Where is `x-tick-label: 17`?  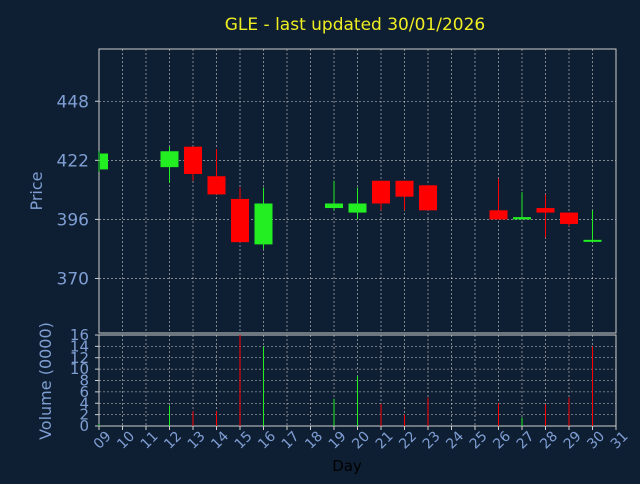
x-tick-label: 17 is located at coordinates (291, 441).